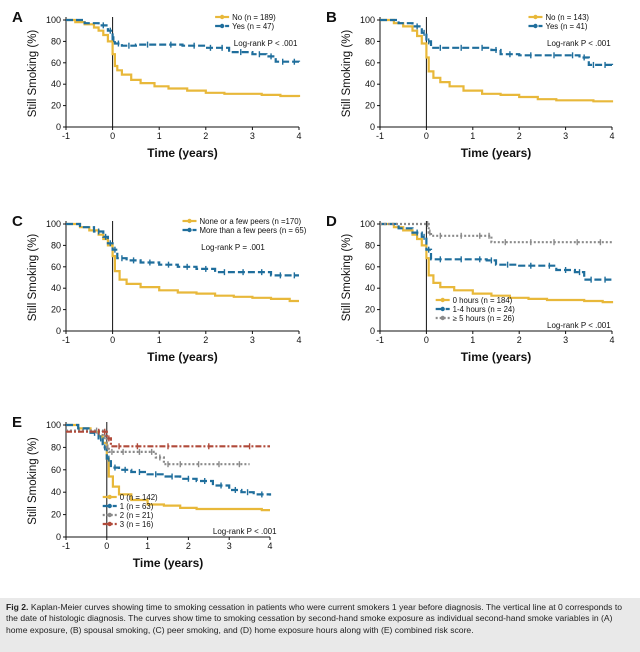 The width and height of the screenshot is (640, 652). What do you see at coordinates (17, 221) in the screenshot?
I see `panel-label: C` at bounding box center [17, 221].